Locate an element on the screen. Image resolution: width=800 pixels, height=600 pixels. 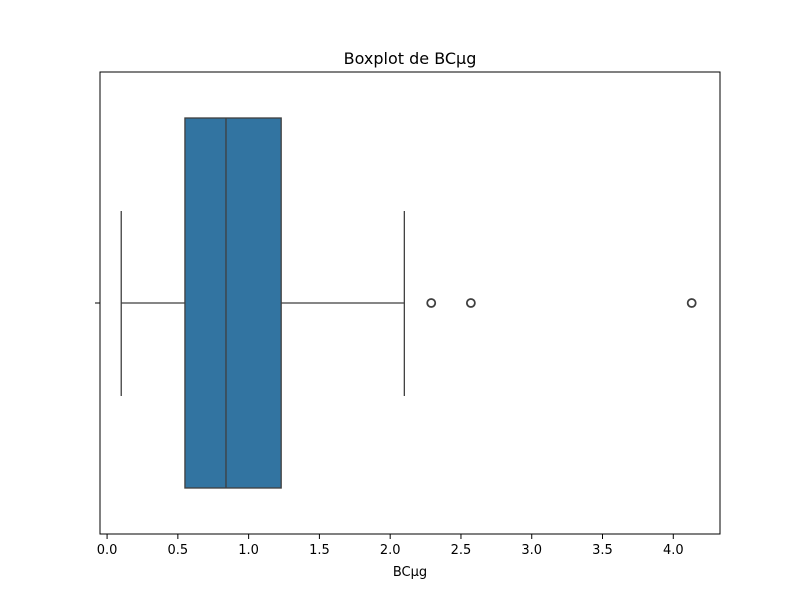
x-tick-label: 0.5 is located at coordinates (178, 550).